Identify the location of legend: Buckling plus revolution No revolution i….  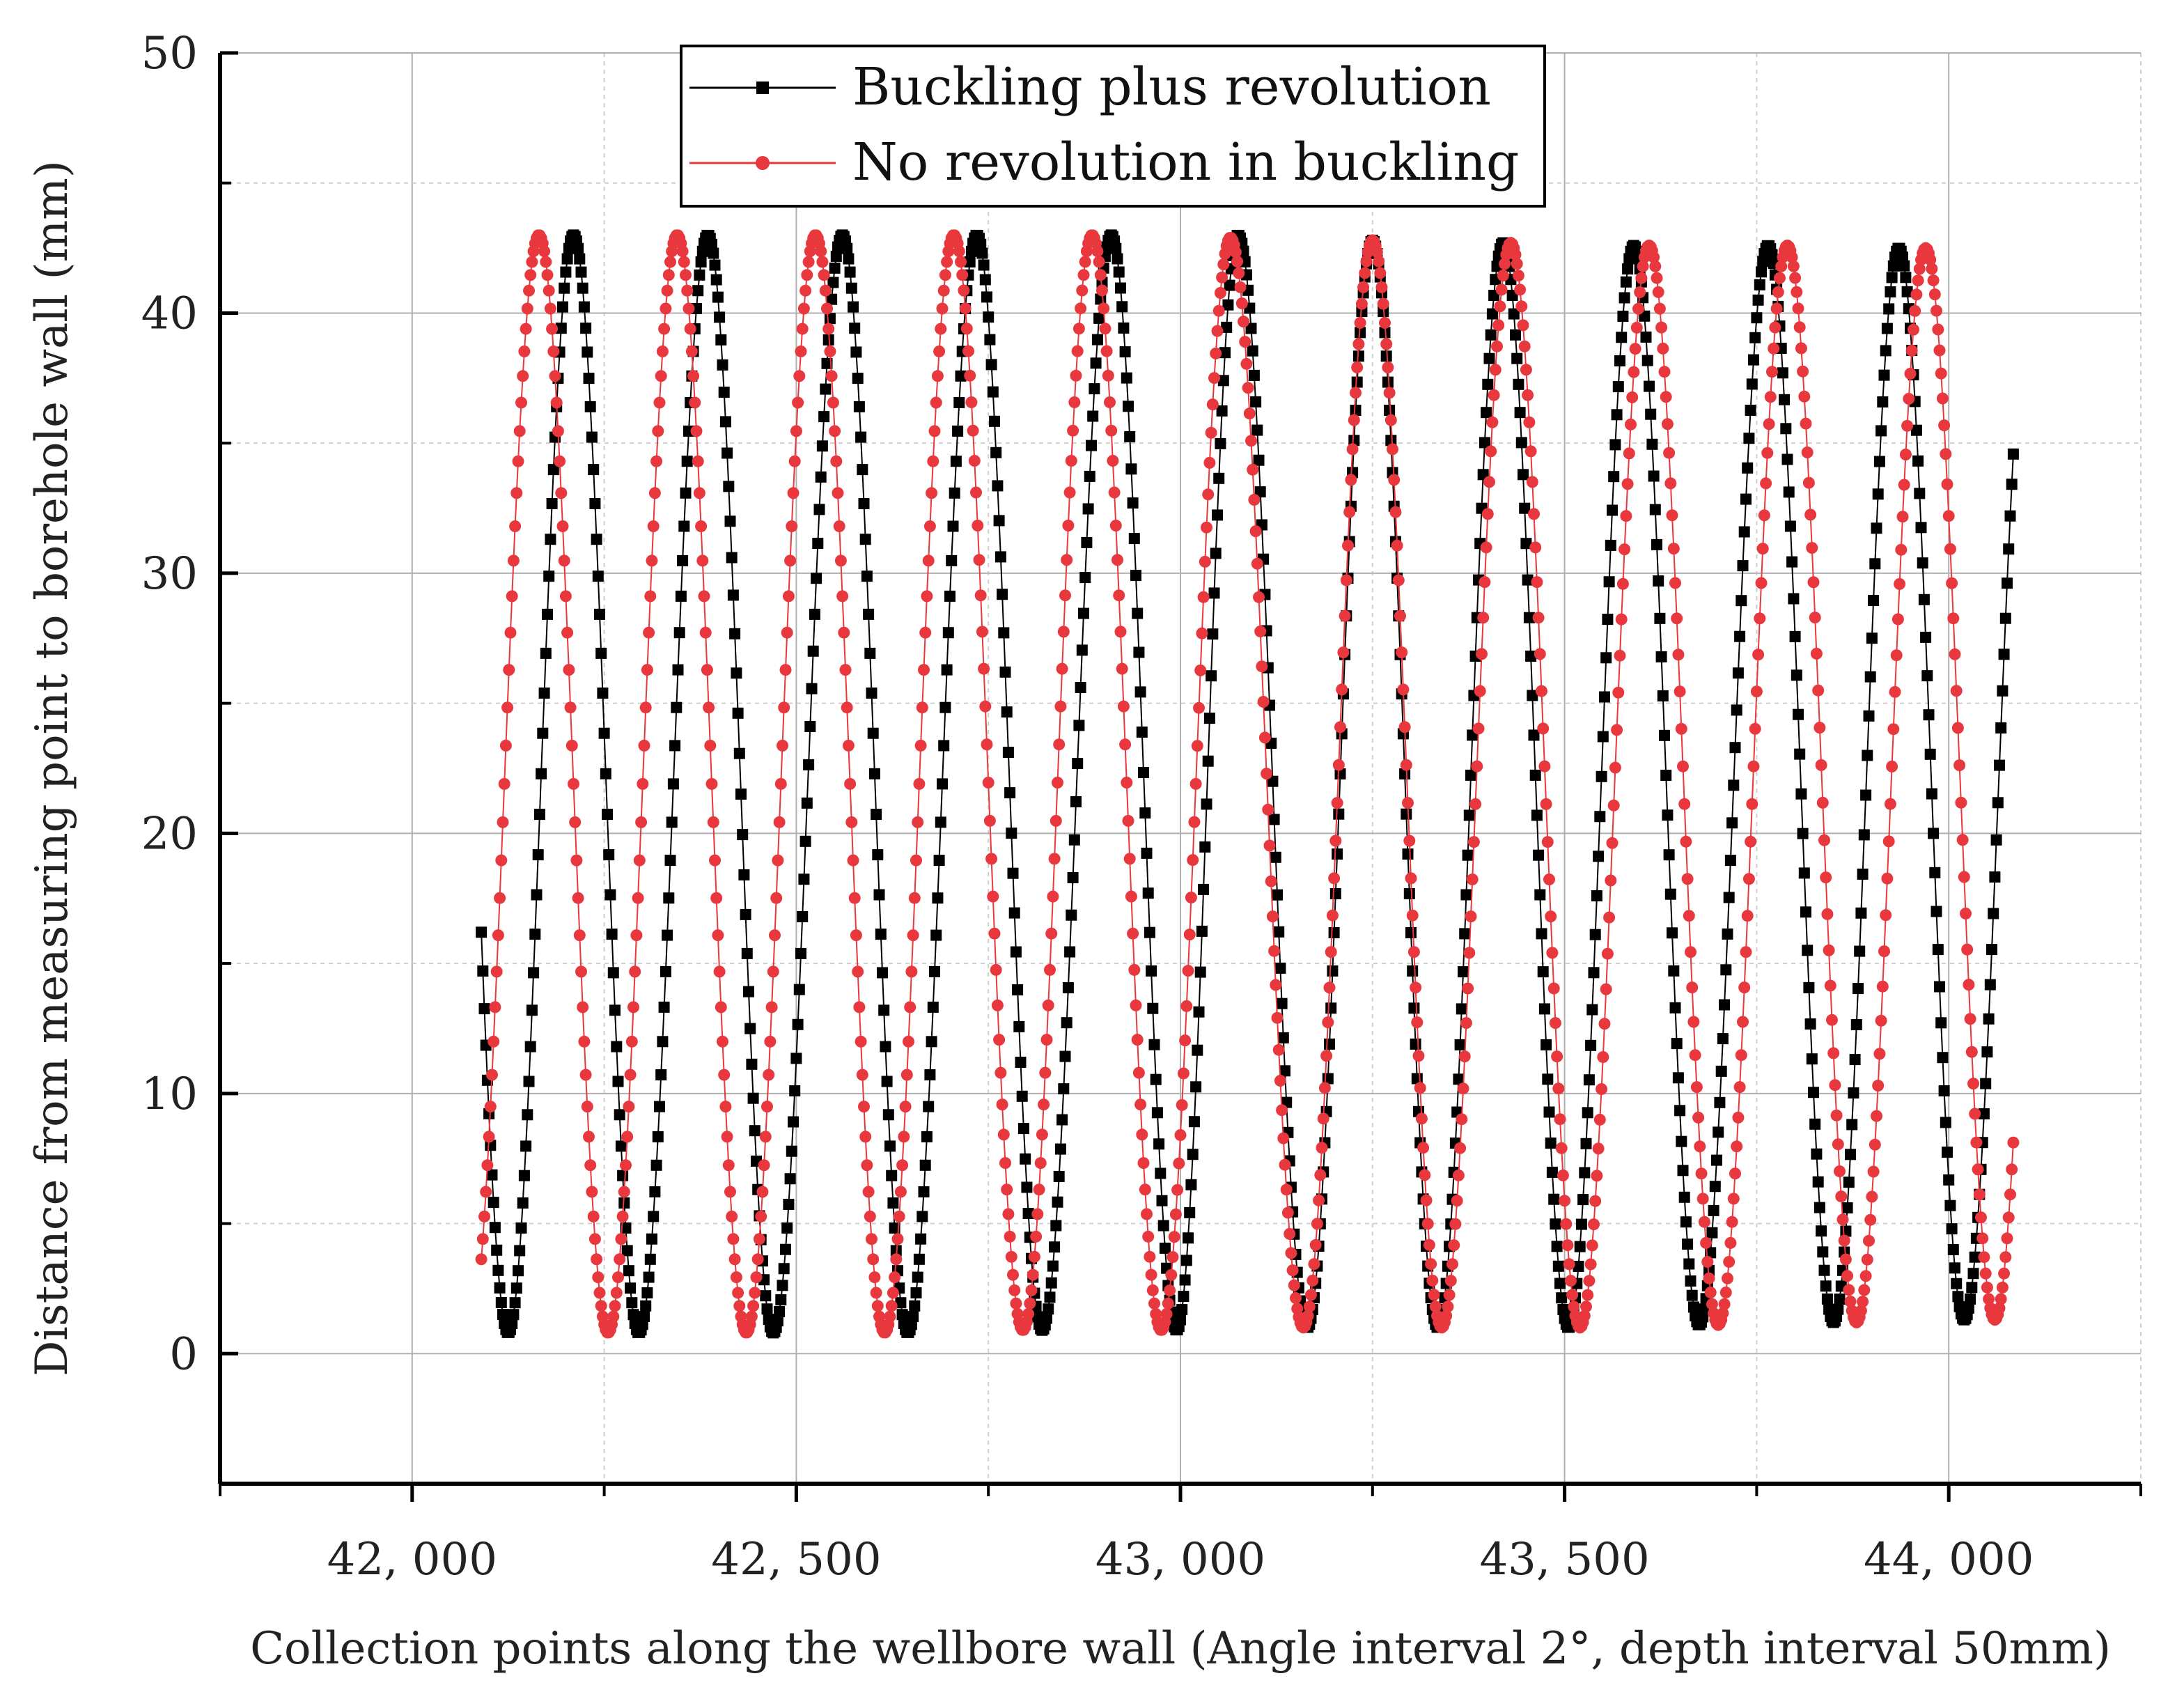
(1113, 126).